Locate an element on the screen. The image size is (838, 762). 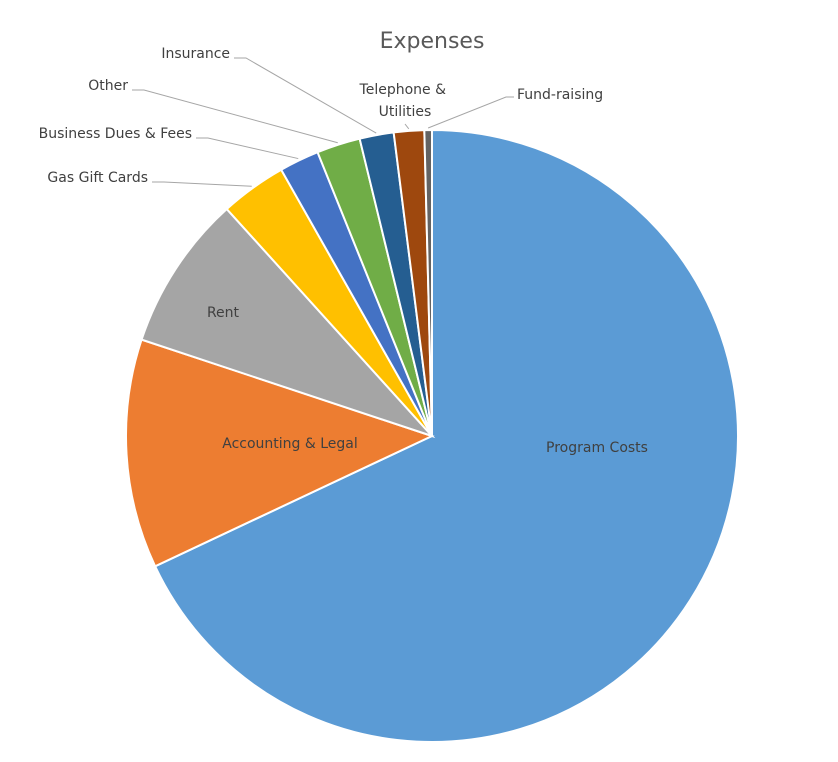
label-line: Telephone & is located at coordinates (405, 90).